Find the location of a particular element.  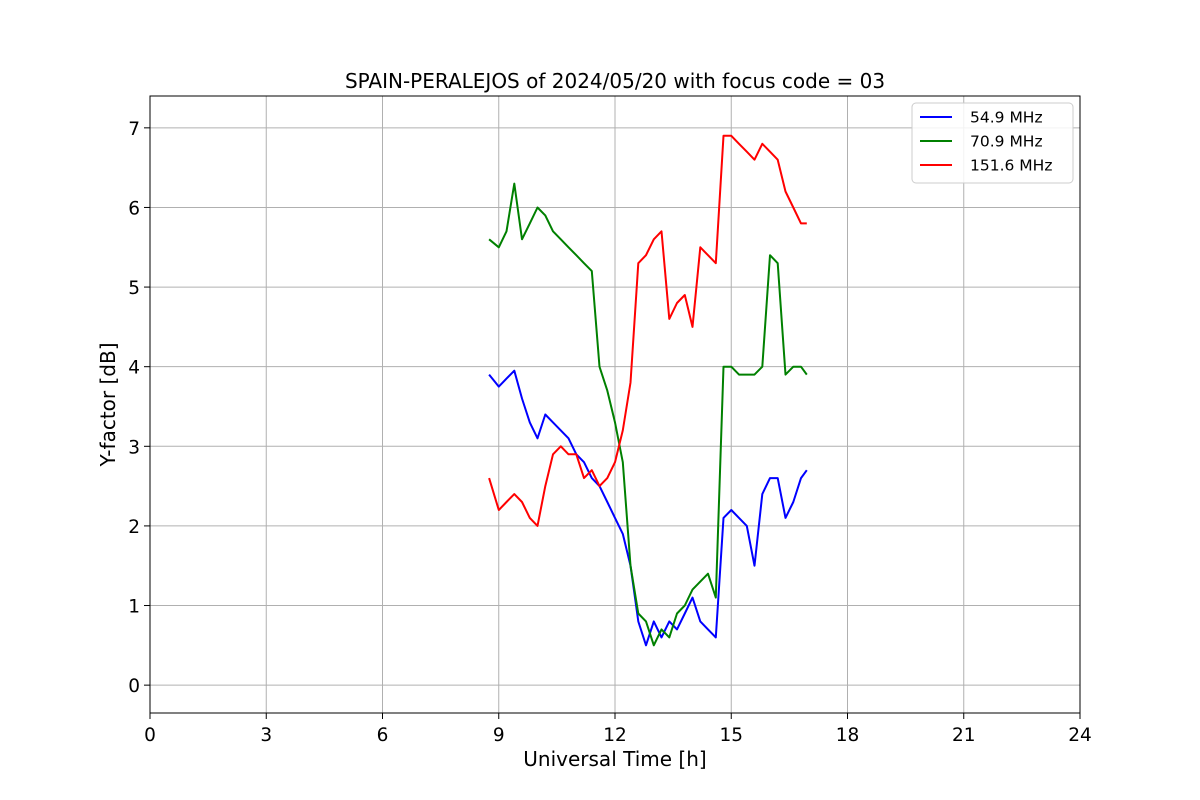

x-tick-label: 12 is located at coordinates (615, 735).